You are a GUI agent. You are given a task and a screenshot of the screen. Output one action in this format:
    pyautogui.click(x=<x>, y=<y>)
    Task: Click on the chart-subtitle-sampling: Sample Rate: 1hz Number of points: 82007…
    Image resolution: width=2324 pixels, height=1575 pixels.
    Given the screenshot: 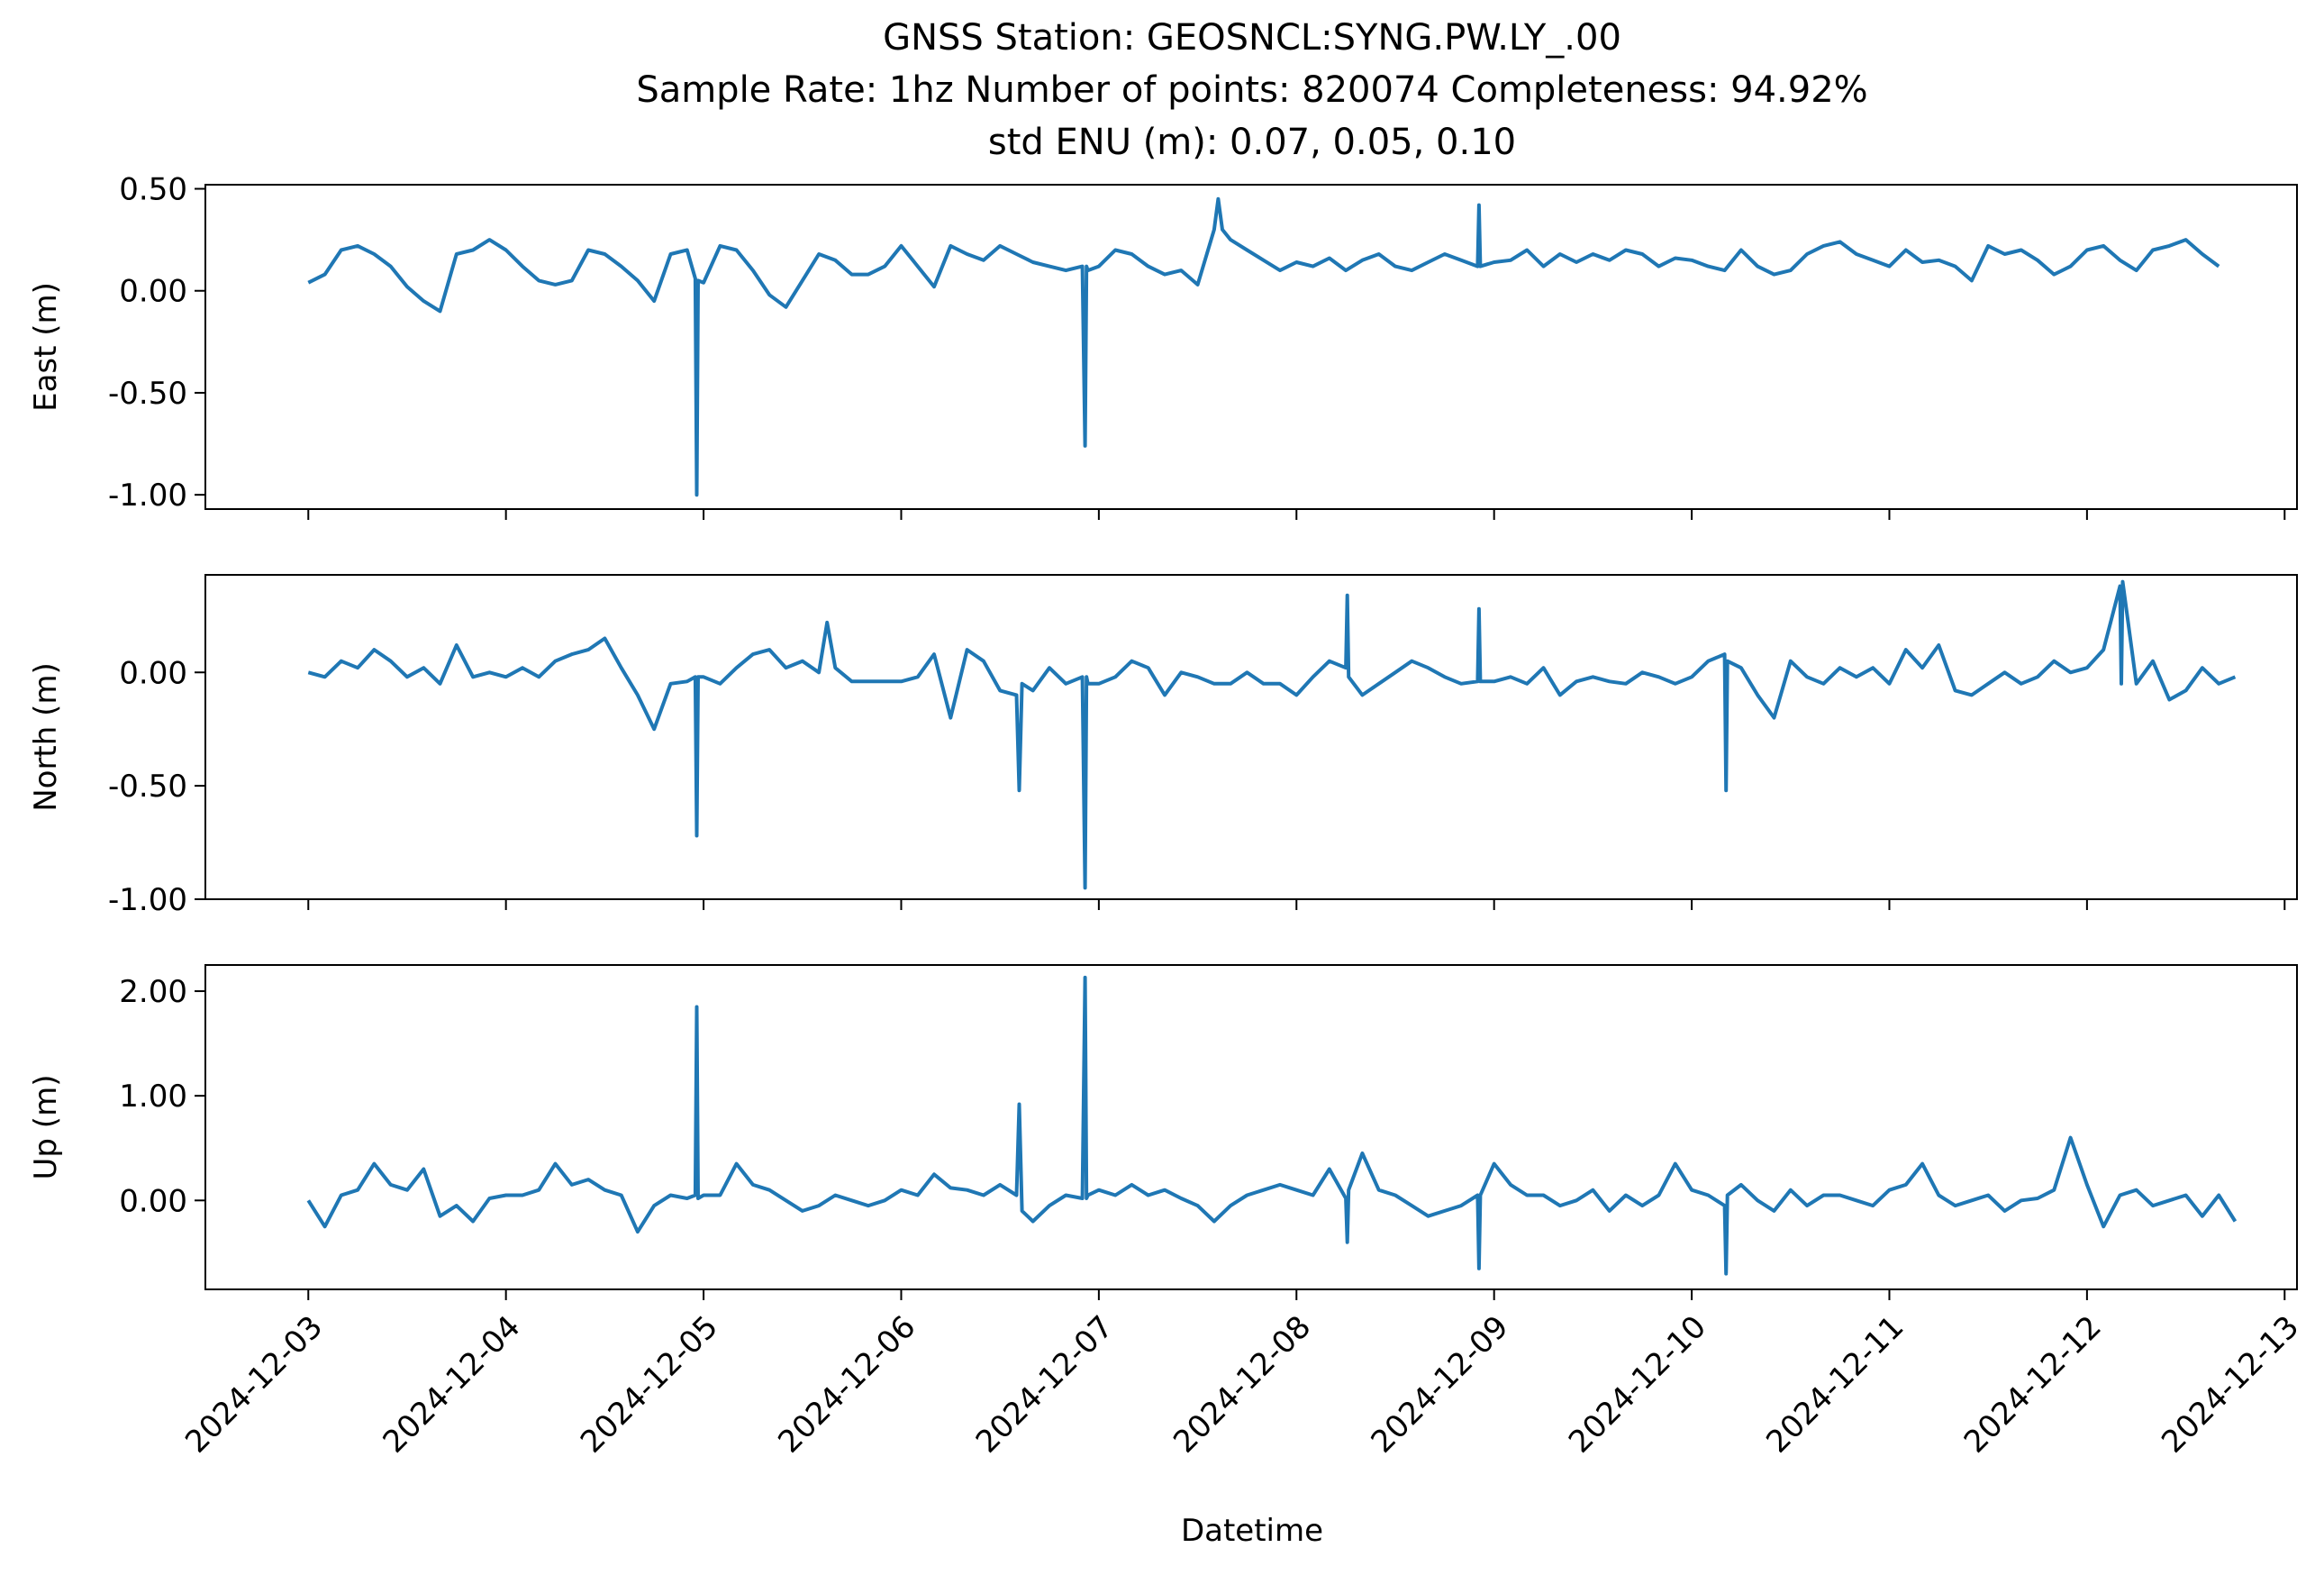 What is the action you would take?
    pyautogui.click(x=1252, y=90)
    